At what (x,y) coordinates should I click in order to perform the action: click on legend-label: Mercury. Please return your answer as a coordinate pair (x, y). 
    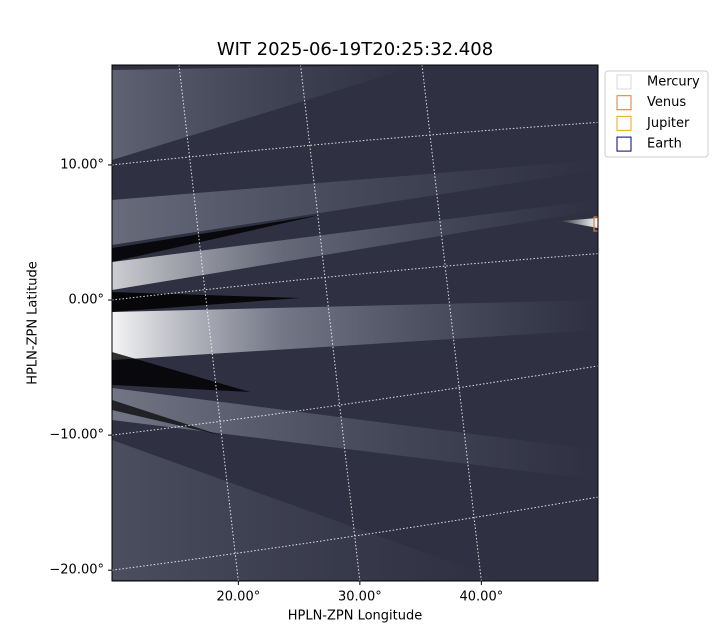
    Looking at the image, I should click on (673, 82).